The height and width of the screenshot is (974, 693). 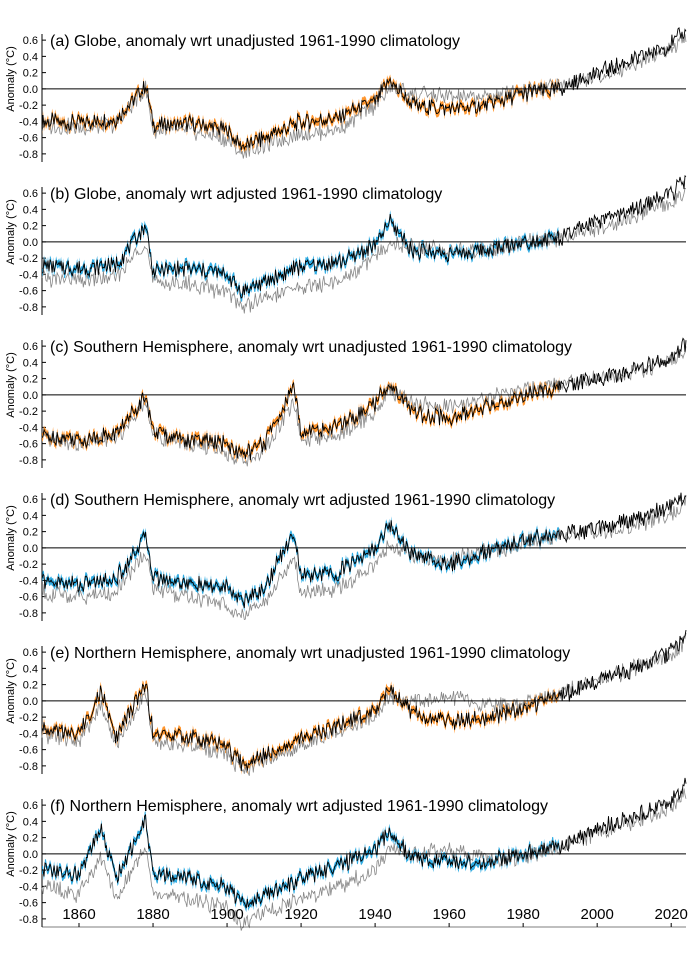 I want to click on x-tick-label: 1880, so click(x=152, y=914).